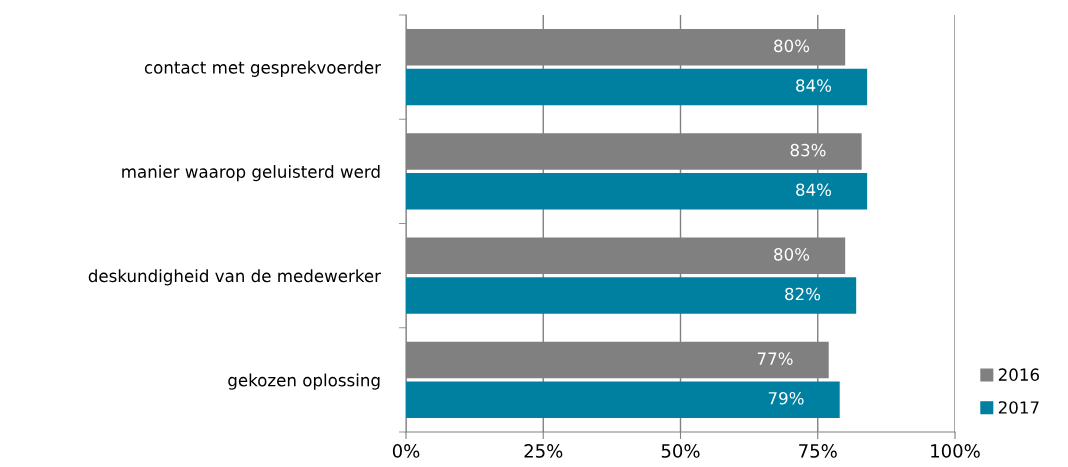  Describe the element at coordinates (680, 451) in the screenshot. I see `x-tick-label: 50%` at that location.